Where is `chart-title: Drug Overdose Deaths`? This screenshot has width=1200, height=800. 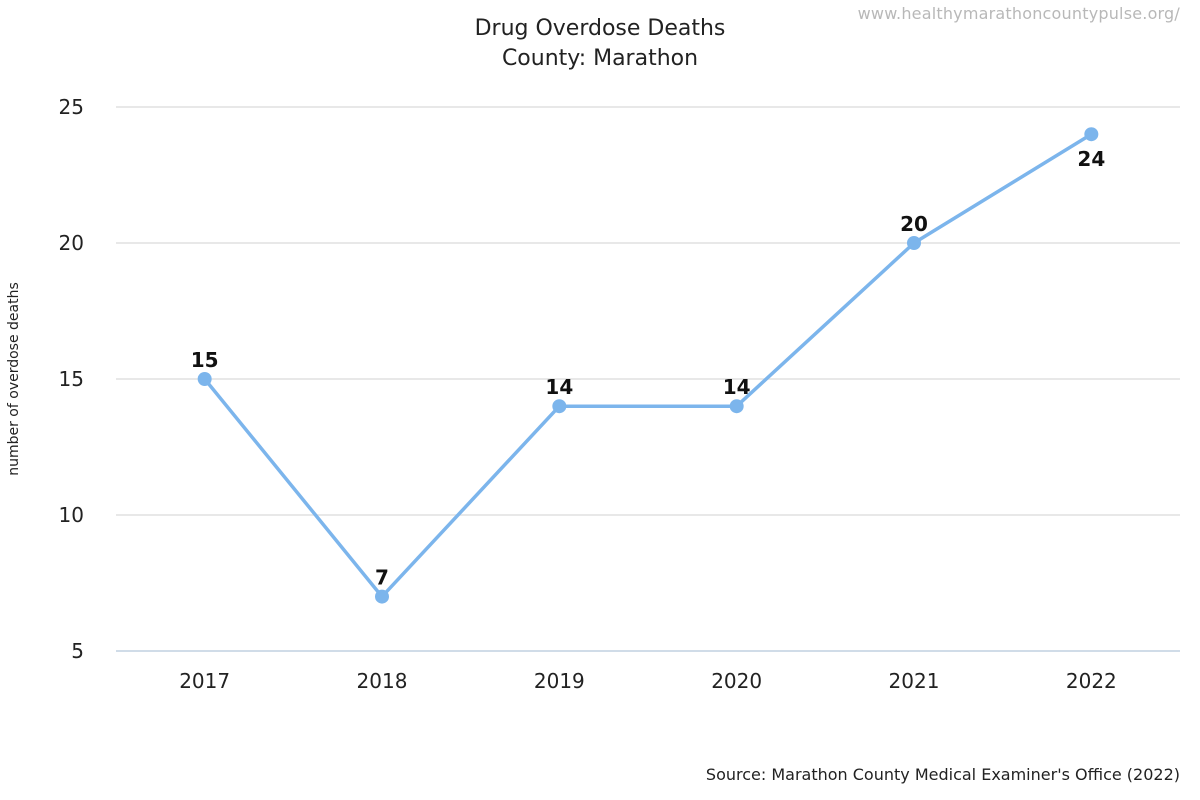
chart-title: Drug Overdose Deaths is located at coordinates (600, 28).